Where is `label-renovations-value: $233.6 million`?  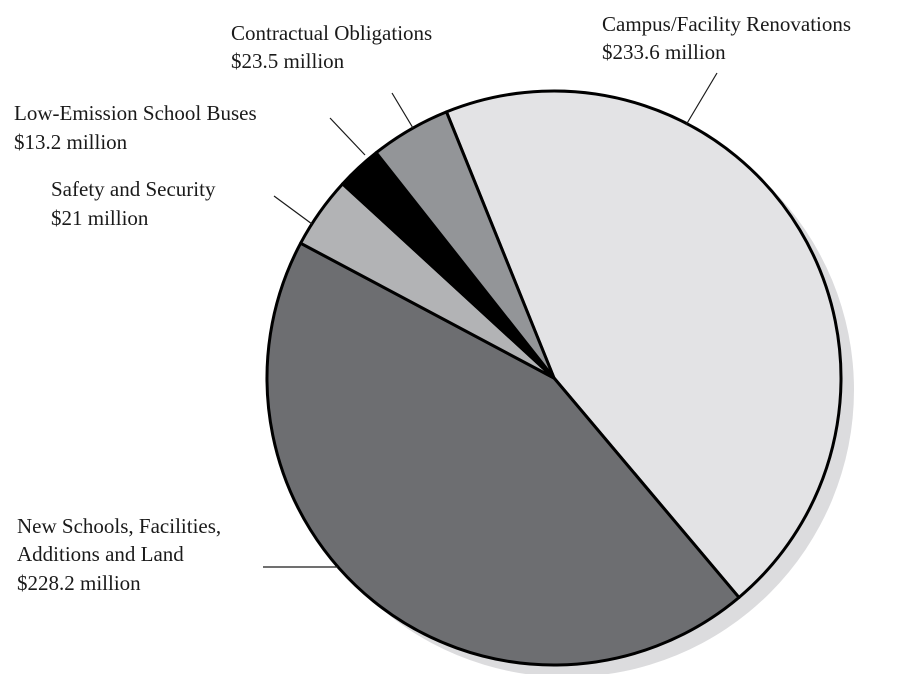
label-renovations-value: $233.6 million is located at coordinates (664, 52).